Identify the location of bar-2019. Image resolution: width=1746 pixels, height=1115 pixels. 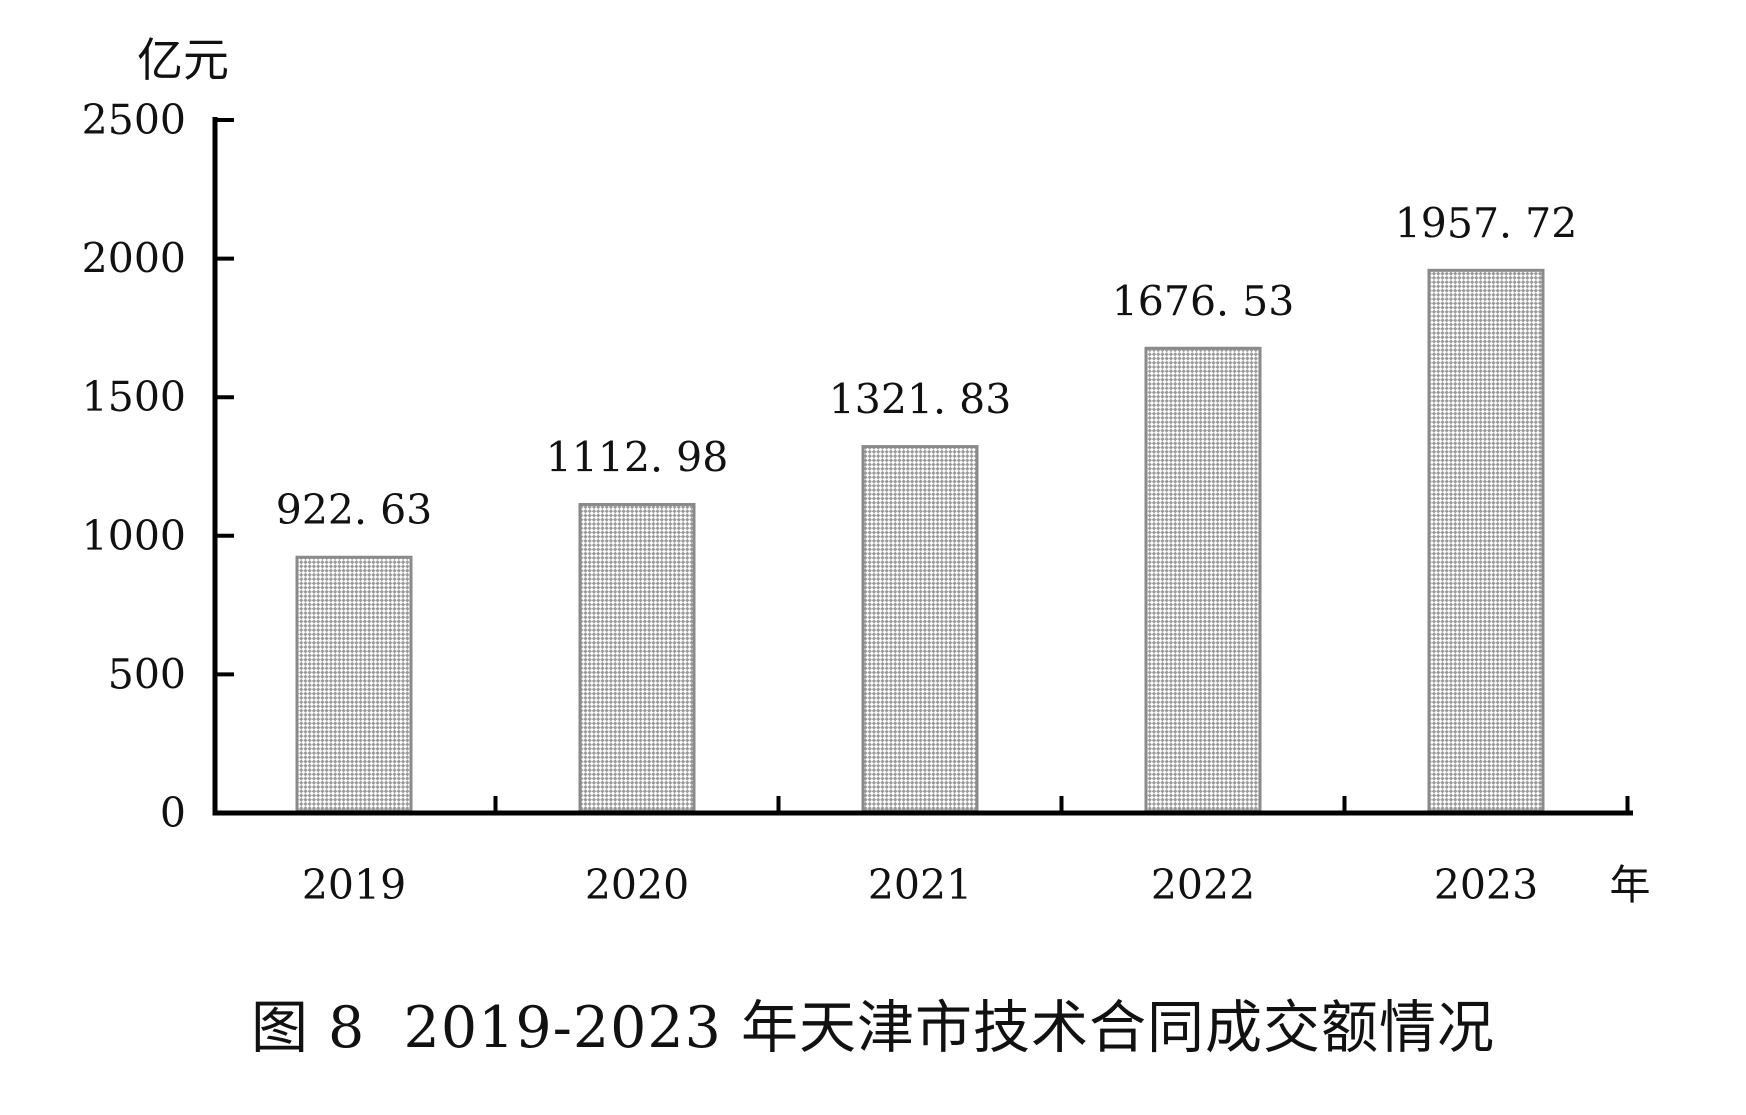
(354, 684).